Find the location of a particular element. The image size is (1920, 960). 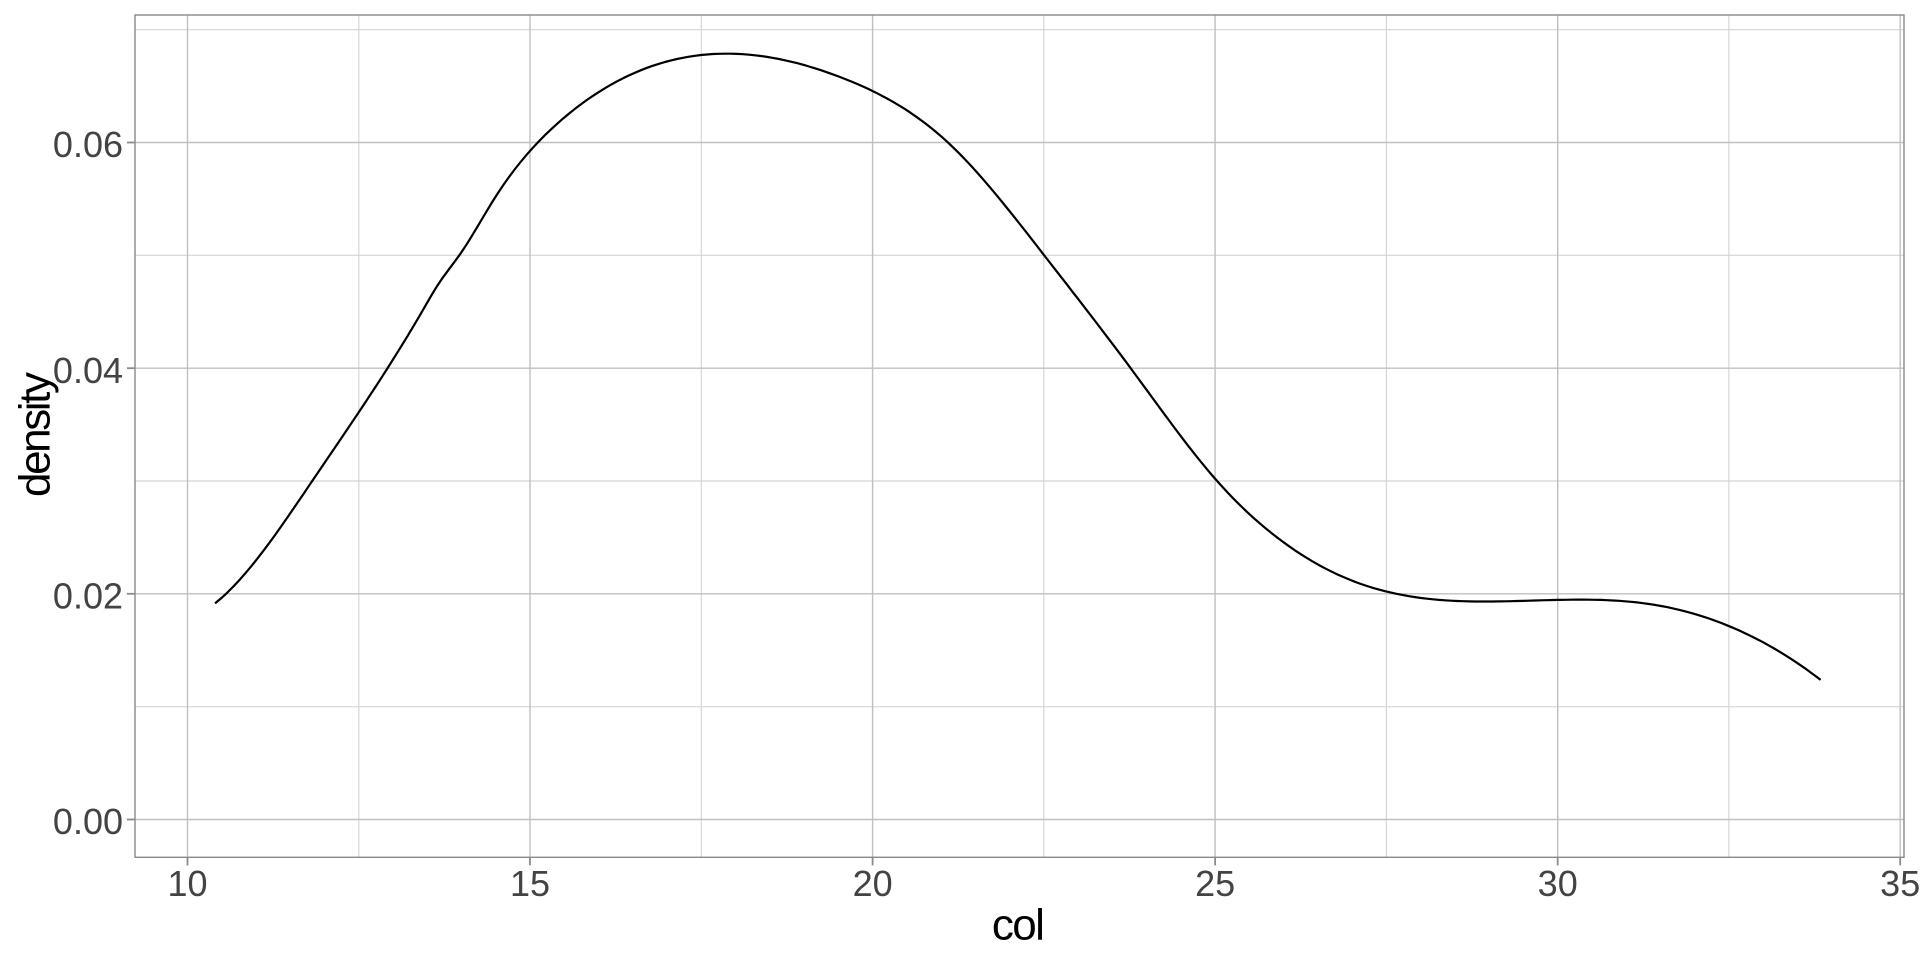

svg-text: 15 is located at coordinates (530, 883).